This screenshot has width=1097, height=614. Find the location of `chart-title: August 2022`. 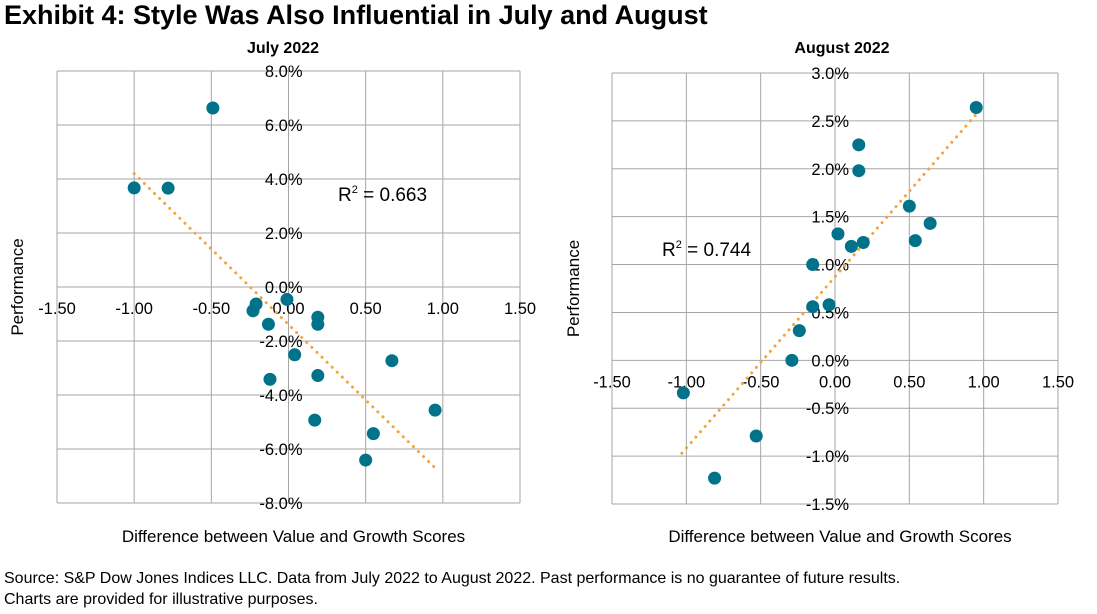

chart-title: August 2022 is located at coordinates (841, 48).